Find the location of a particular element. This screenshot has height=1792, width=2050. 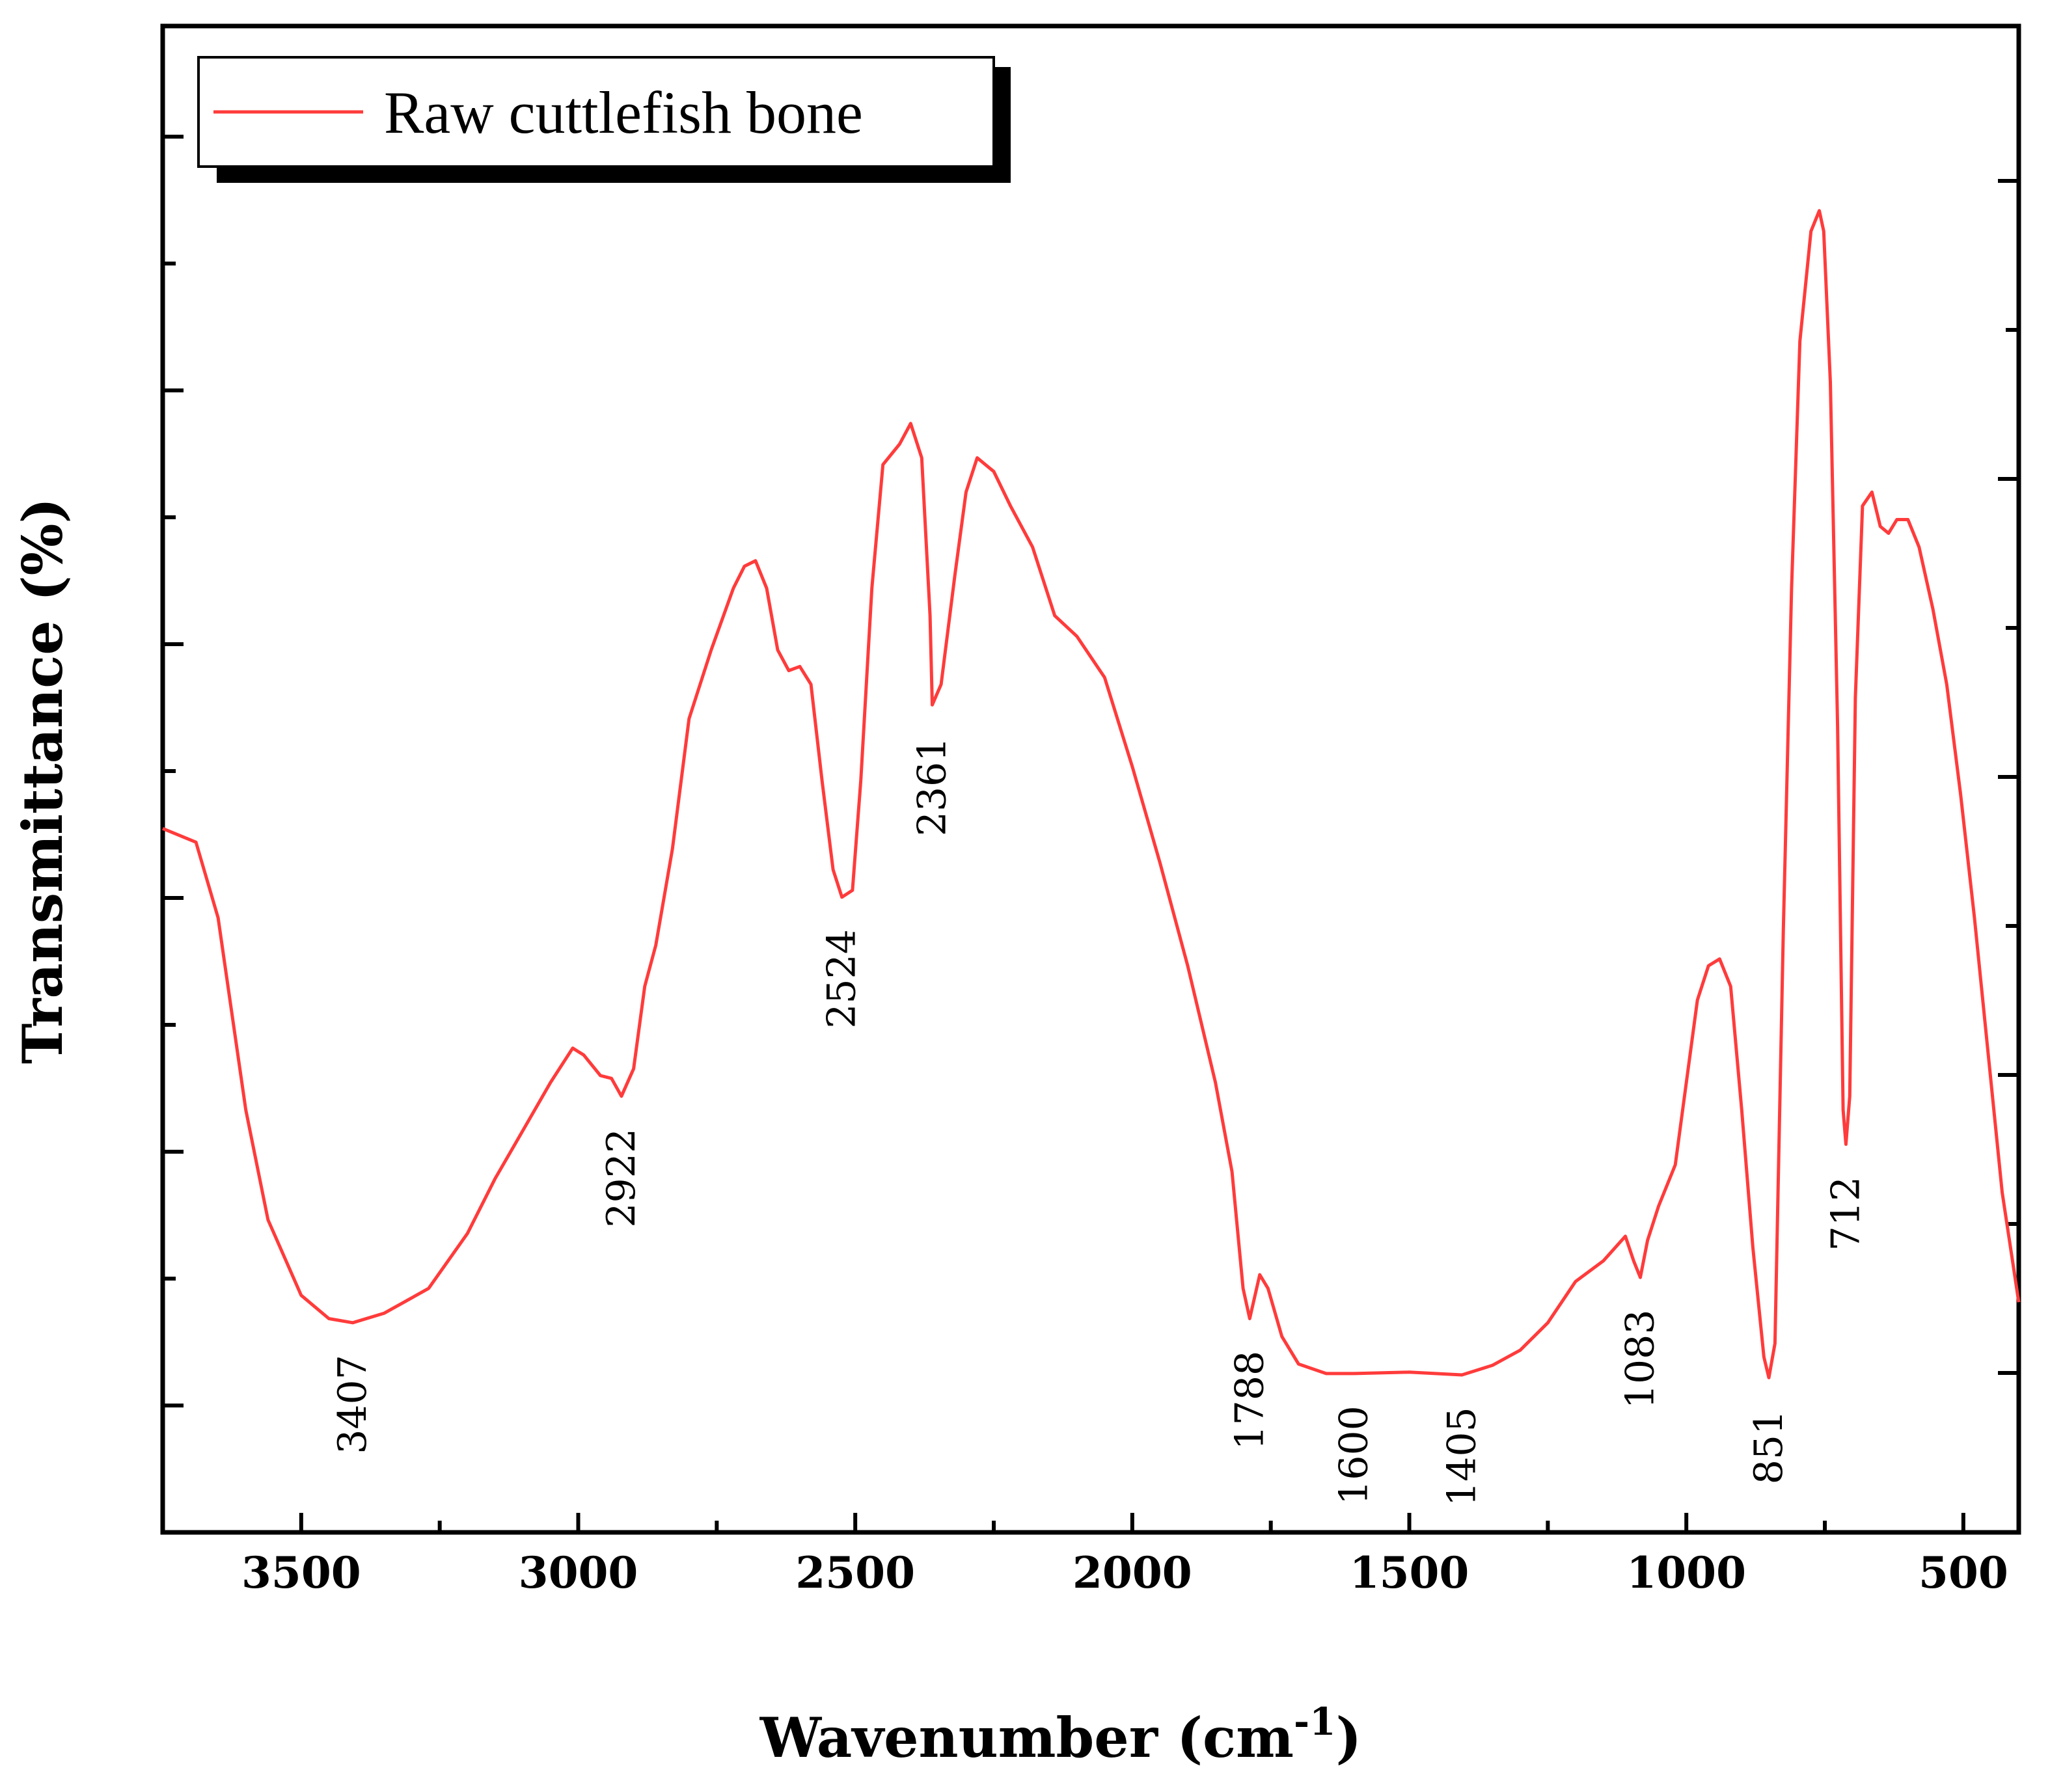

peak-label-2922: 2922 is located at coordinates (621, 1178).